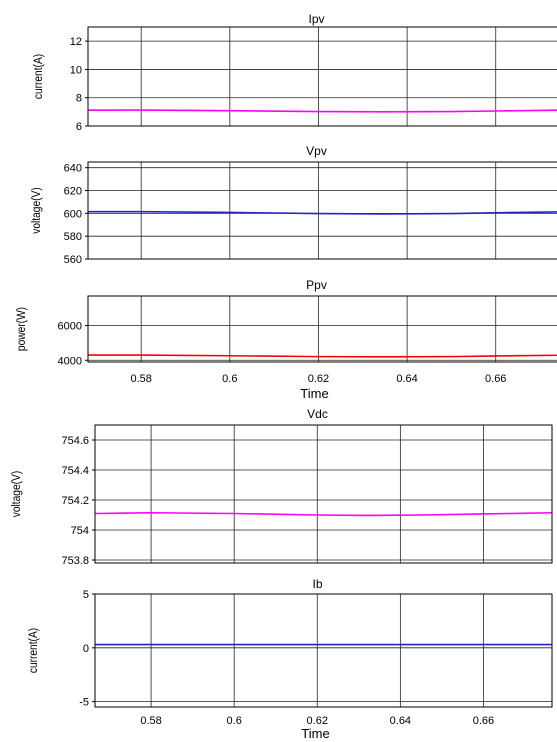 This screenshot has width=557, height=742. I want to click on chart-title: Ppv, so click(316, 285).